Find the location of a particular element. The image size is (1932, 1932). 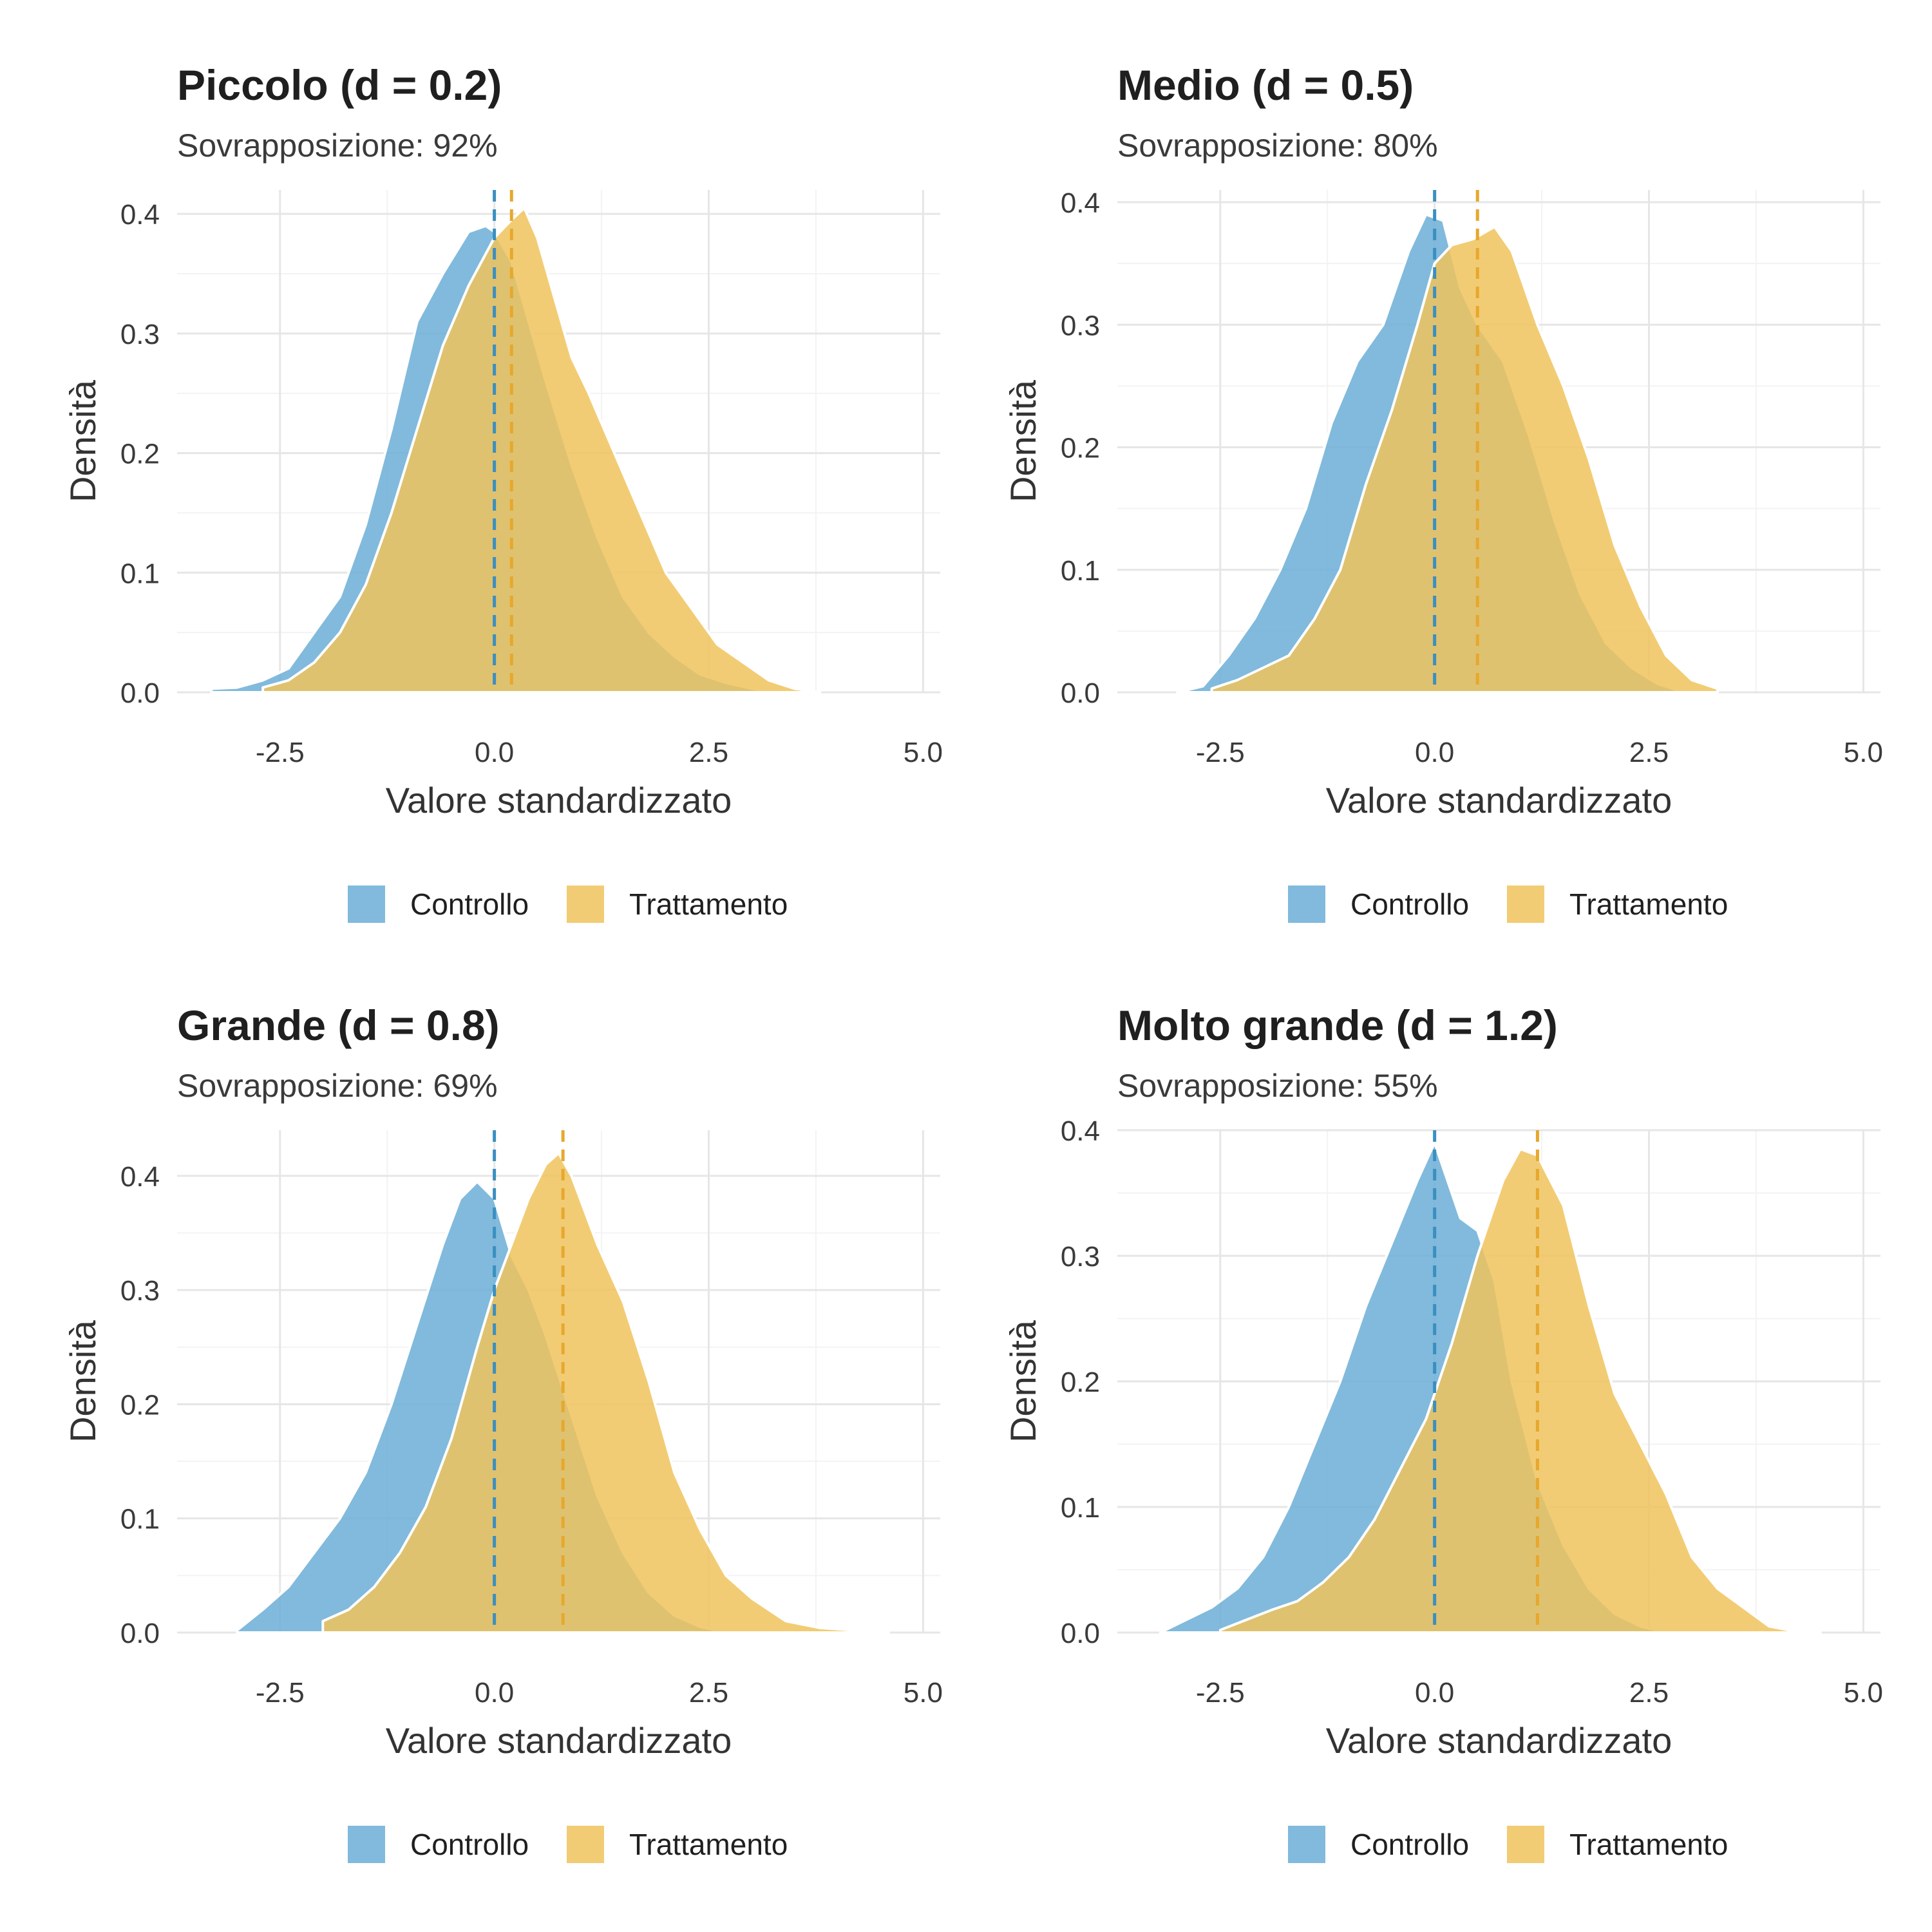

panel-title: Piccolo (d = 0.2) is located at coordinates (339, 85).